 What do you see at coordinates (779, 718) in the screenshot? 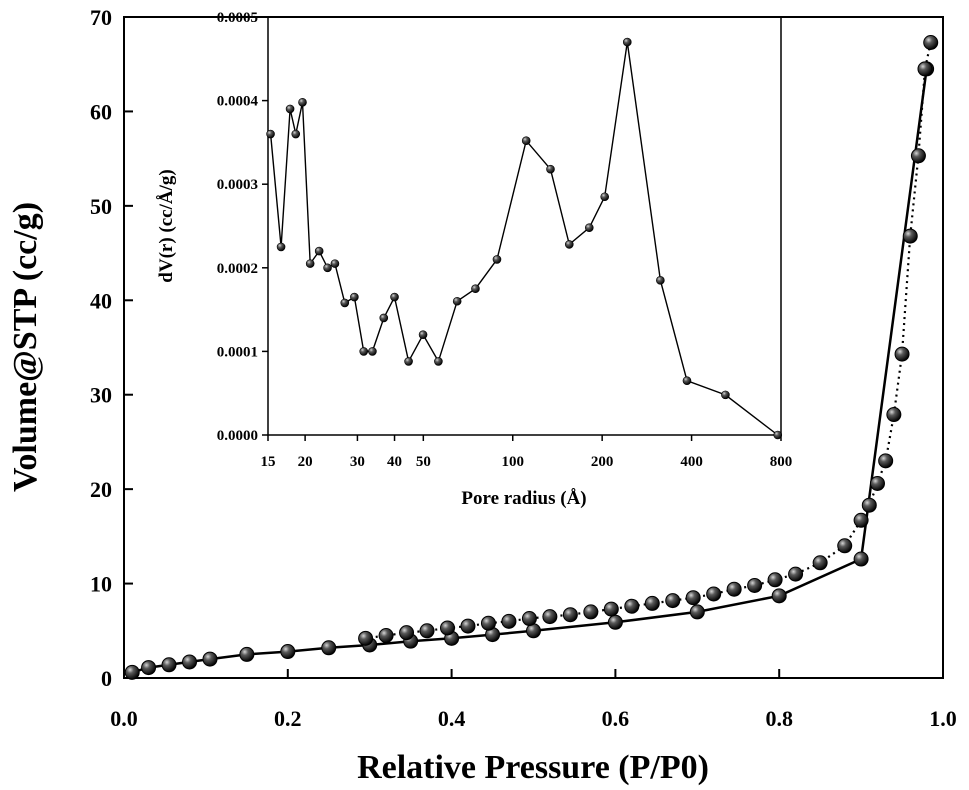
I see `main-x-tick-label: 0.8` at bounding box center [779, 718].